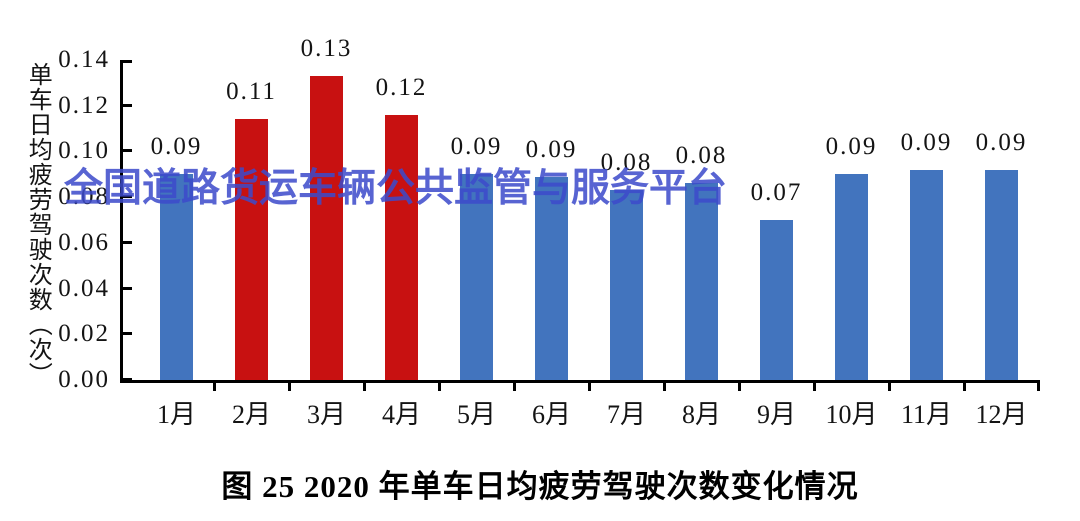 This screenshot has width=1080, height=521. I want to click on bar-value-label: 0.13, so click(326, 48).